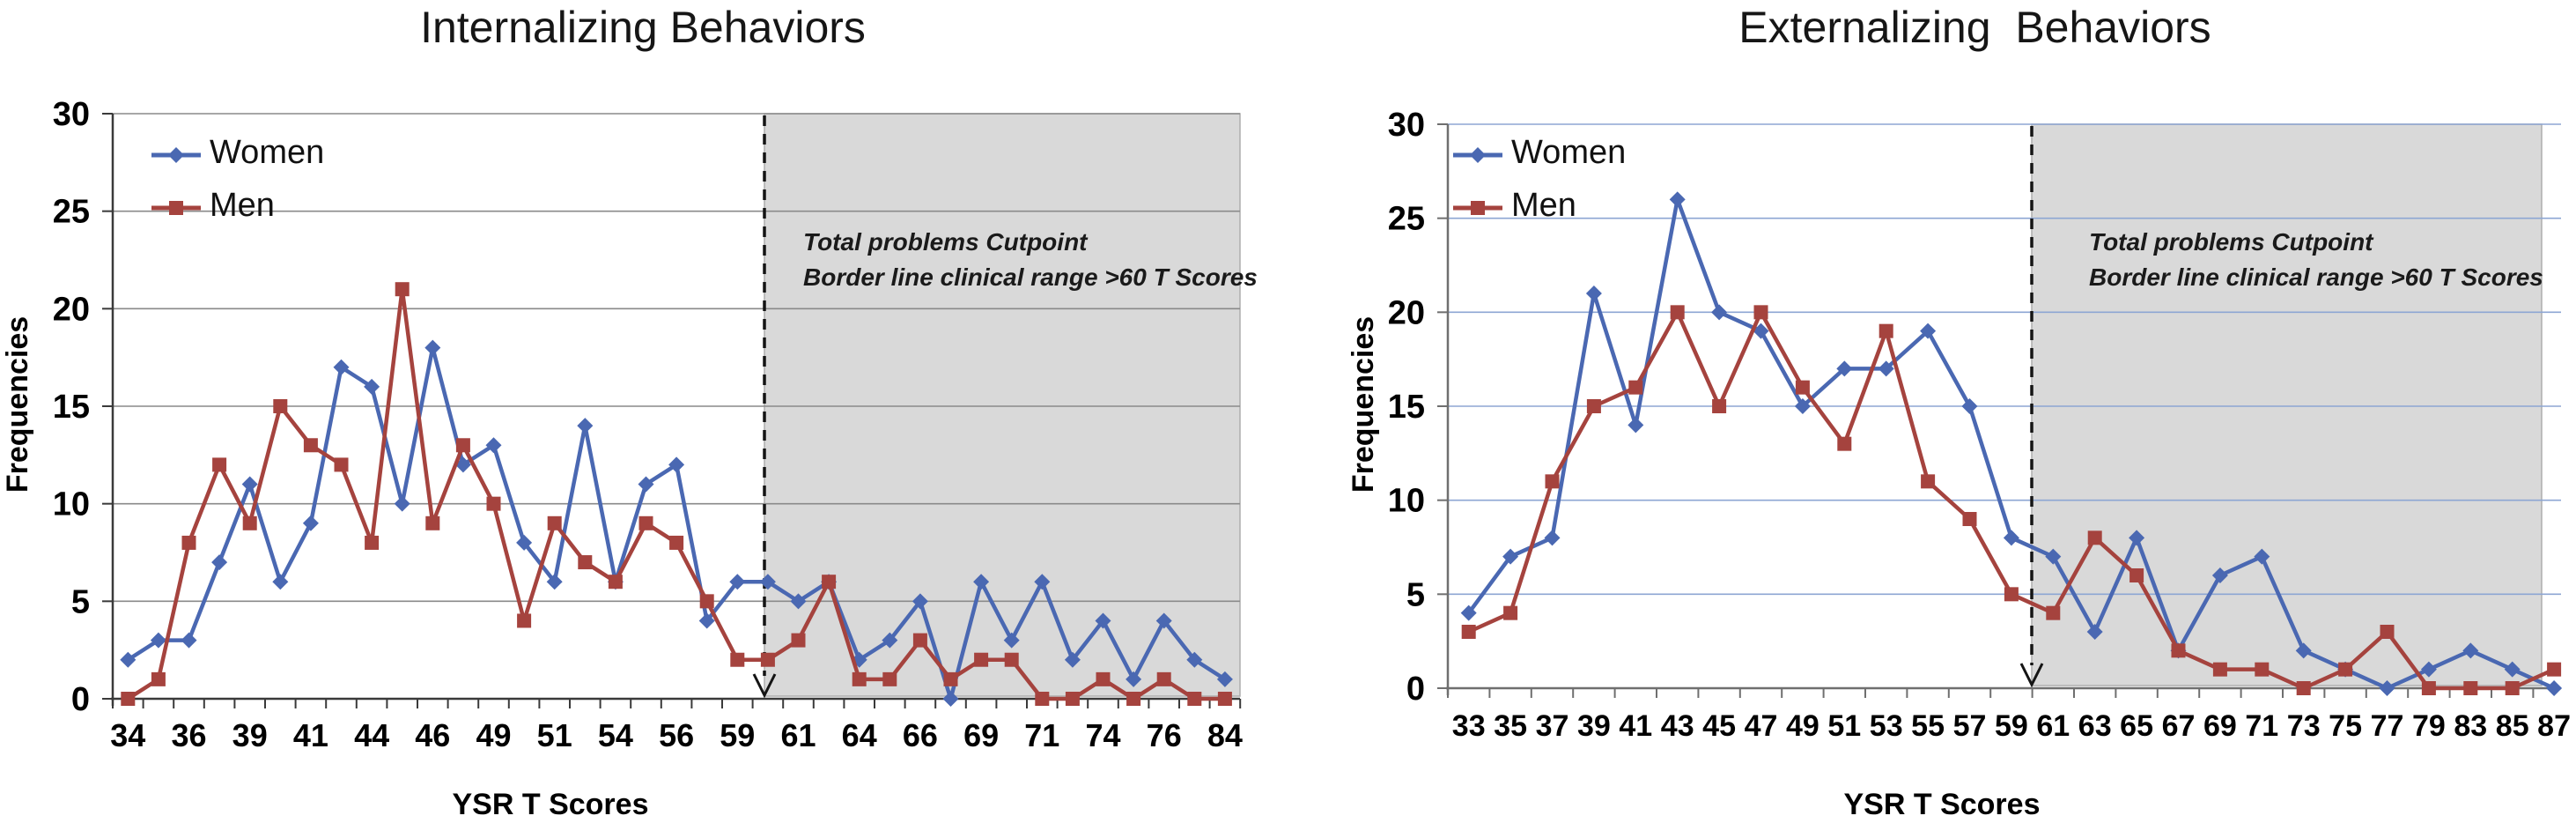  Describe the element at coordinates (1928, 726) in the screenshot. I see `x-tick-label: 55` at that location.